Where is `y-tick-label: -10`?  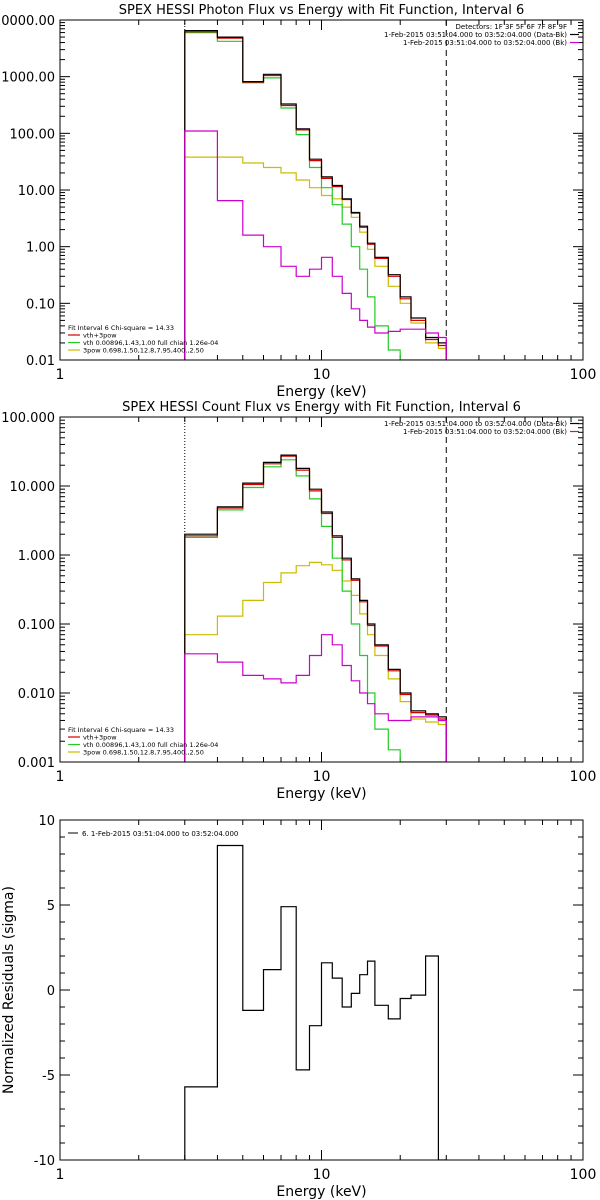 y-tick-label: -10 is located at coordinates (44, 1161).